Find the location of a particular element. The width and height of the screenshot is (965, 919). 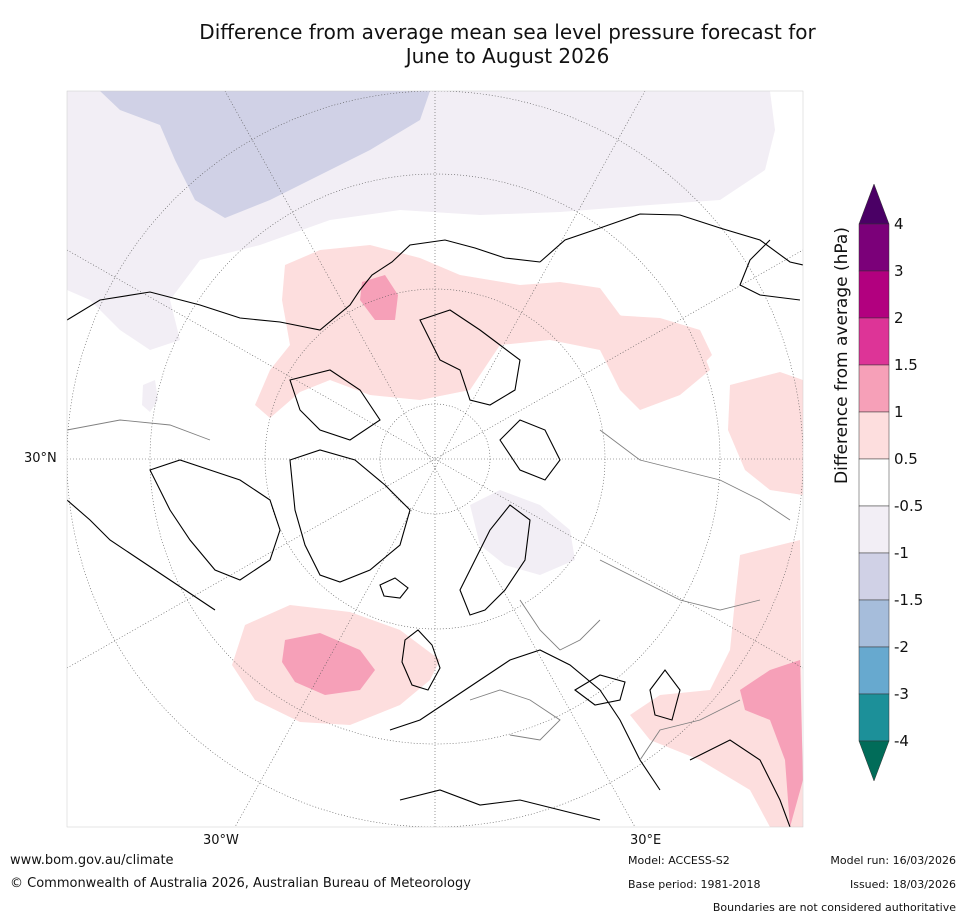

coast-greenland is located at coordinates (350, 516).